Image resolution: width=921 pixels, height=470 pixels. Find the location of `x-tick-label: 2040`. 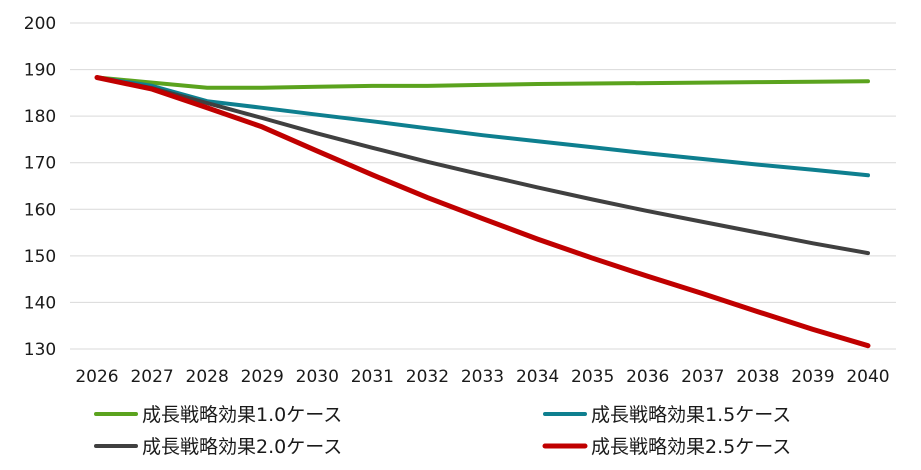

x-tick-label: 2040 is located at coordinates (867, 377).